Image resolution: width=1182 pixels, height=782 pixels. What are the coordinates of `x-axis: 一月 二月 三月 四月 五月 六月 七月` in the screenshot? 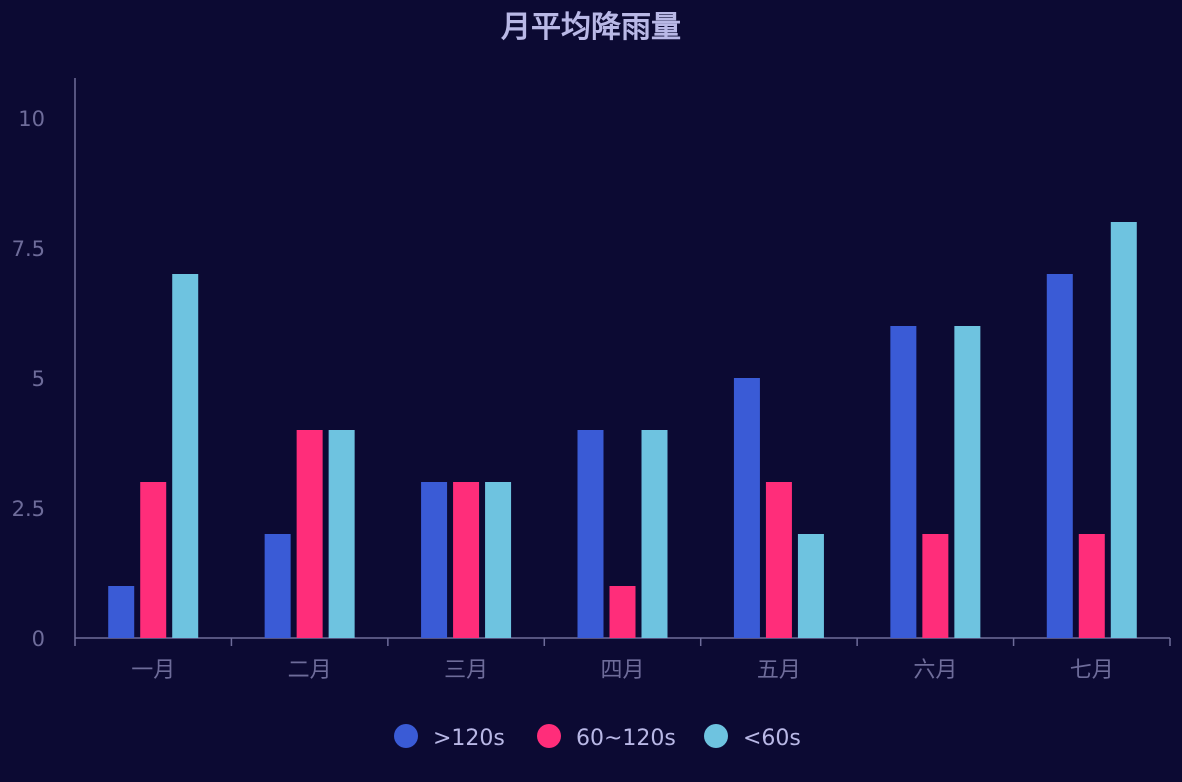 It's located at (622, 660).